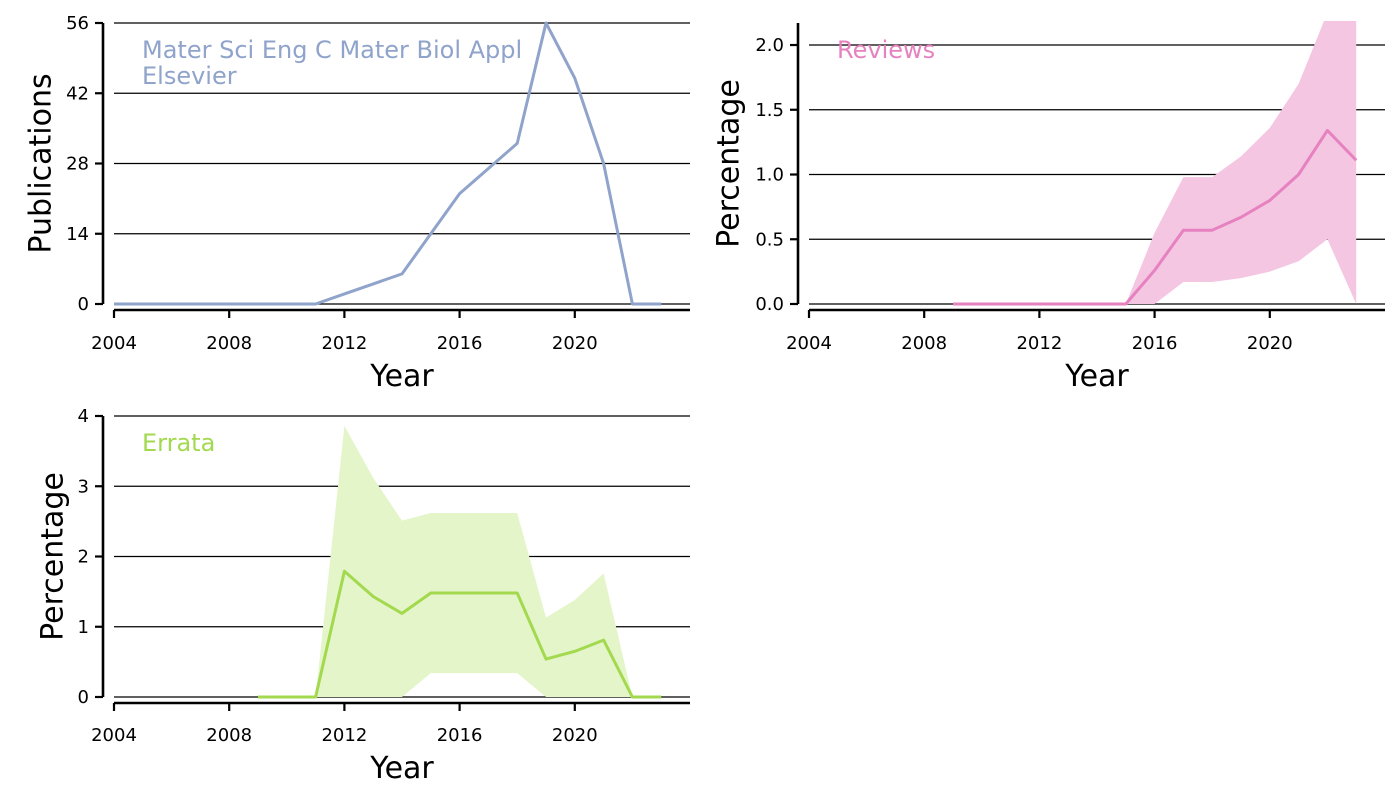 The height and width of the screenshot is (800, 1400). I want to click on y-tick-label: 2.0, so click(769, 45).